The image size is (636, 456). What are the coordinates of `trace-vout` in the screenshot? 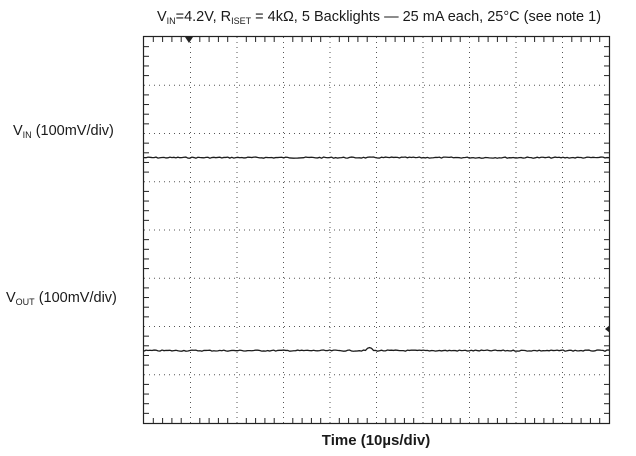 It's located at (376, 349).